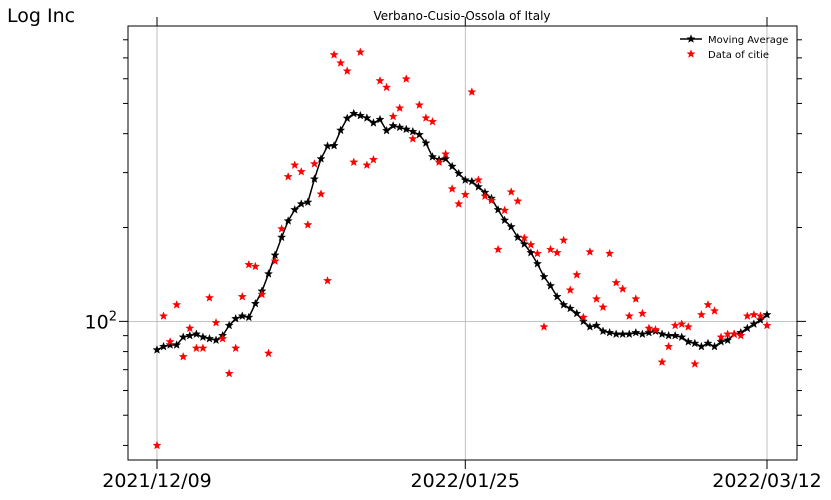 This screenshot has height=500, width=831. Describe the element at coordinates (767, 481) in the screenshot. I see `x-tick-label: 2022/03/12` at that location.